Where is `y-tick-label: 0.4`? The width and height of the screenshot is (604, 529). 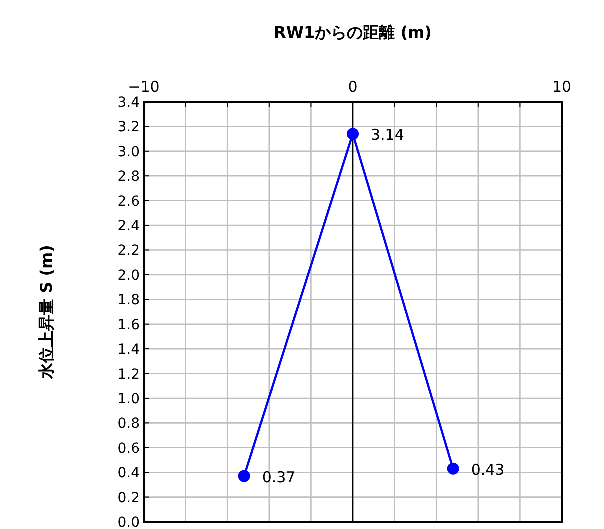 y-tick-label: 0.4 is located at coordinates (129, 474).